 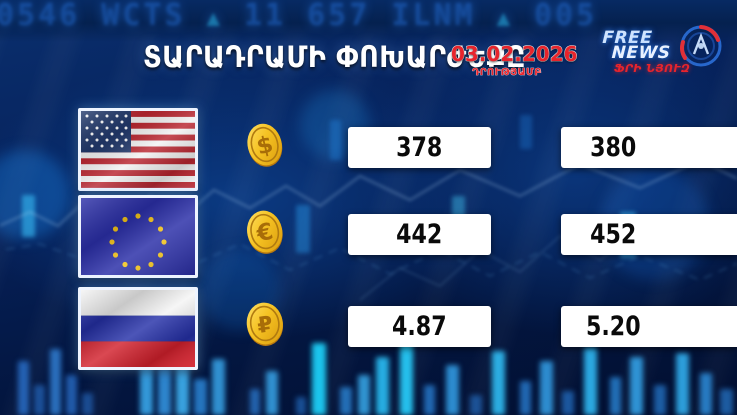 I want to click on sell-rate-box: 380, so click(x=649, y=147).